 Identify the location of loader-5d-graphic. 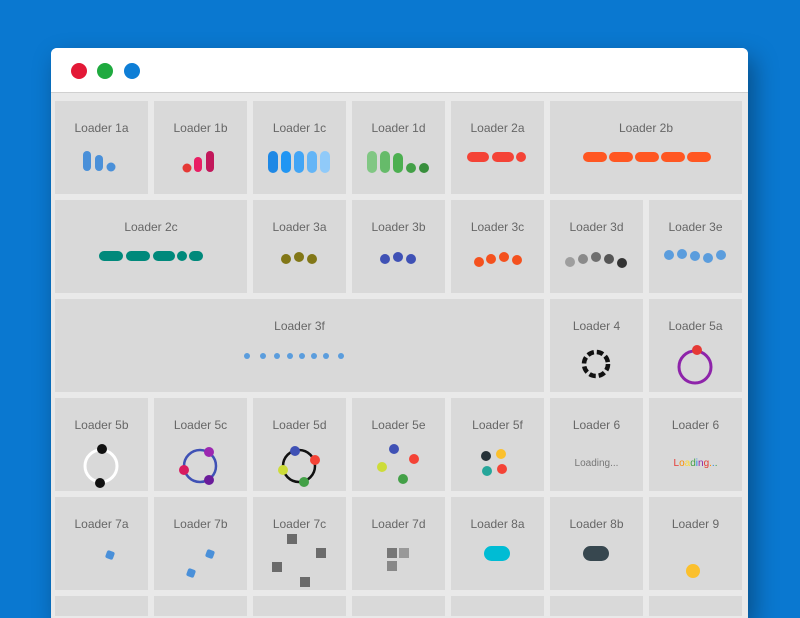
(299, 466).